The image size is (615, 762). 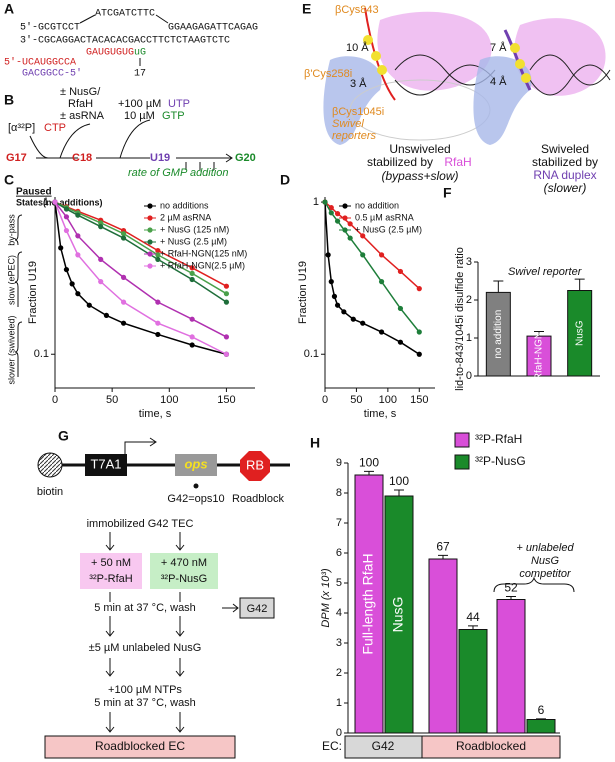 I want to click on y-tick-label: 3, so click(x=469, y=262).